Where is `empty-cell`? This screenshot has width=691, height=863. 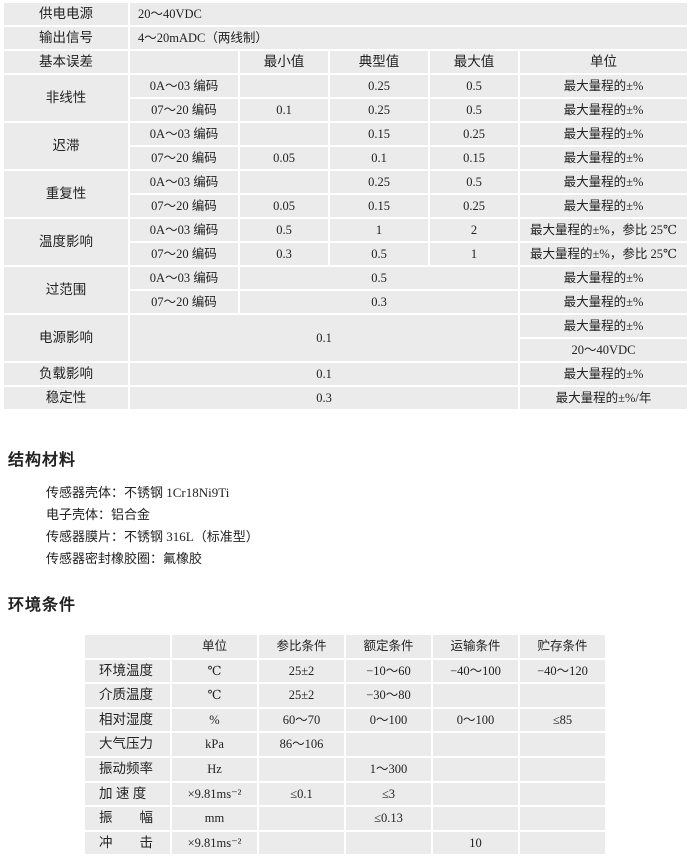
empty-cell is located at coordinates (184, 62).